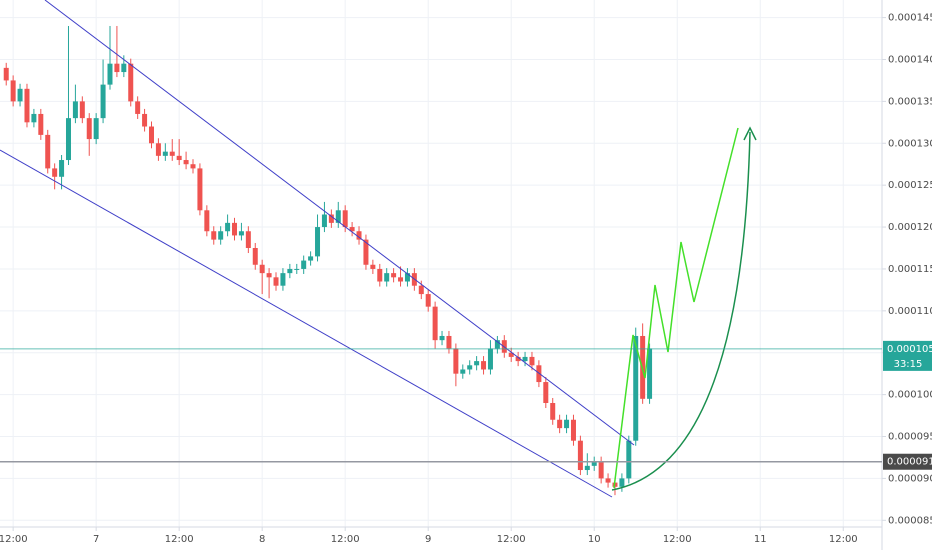  I want to click on y-tick-label: 0.00009000, so click(910, 478).